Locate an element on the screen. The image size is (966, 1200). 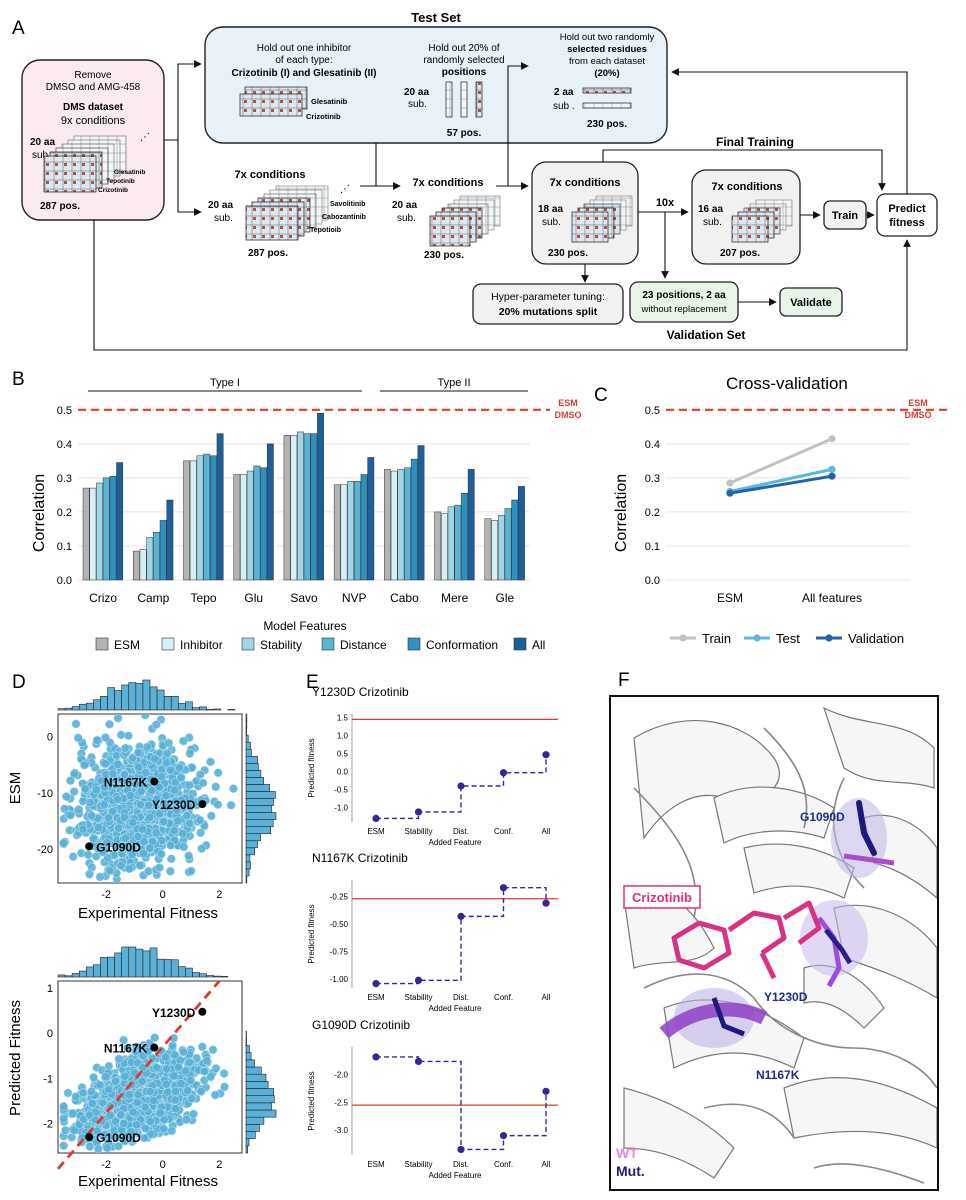
e-xtick-label: Conf. is located at coordinates (503, 831).